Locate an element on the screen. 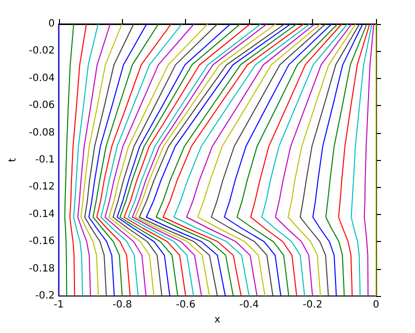 The width and height of the screenshot is (415, 333). y-tick-label: -0.14 is located at coordinates (41, 214).